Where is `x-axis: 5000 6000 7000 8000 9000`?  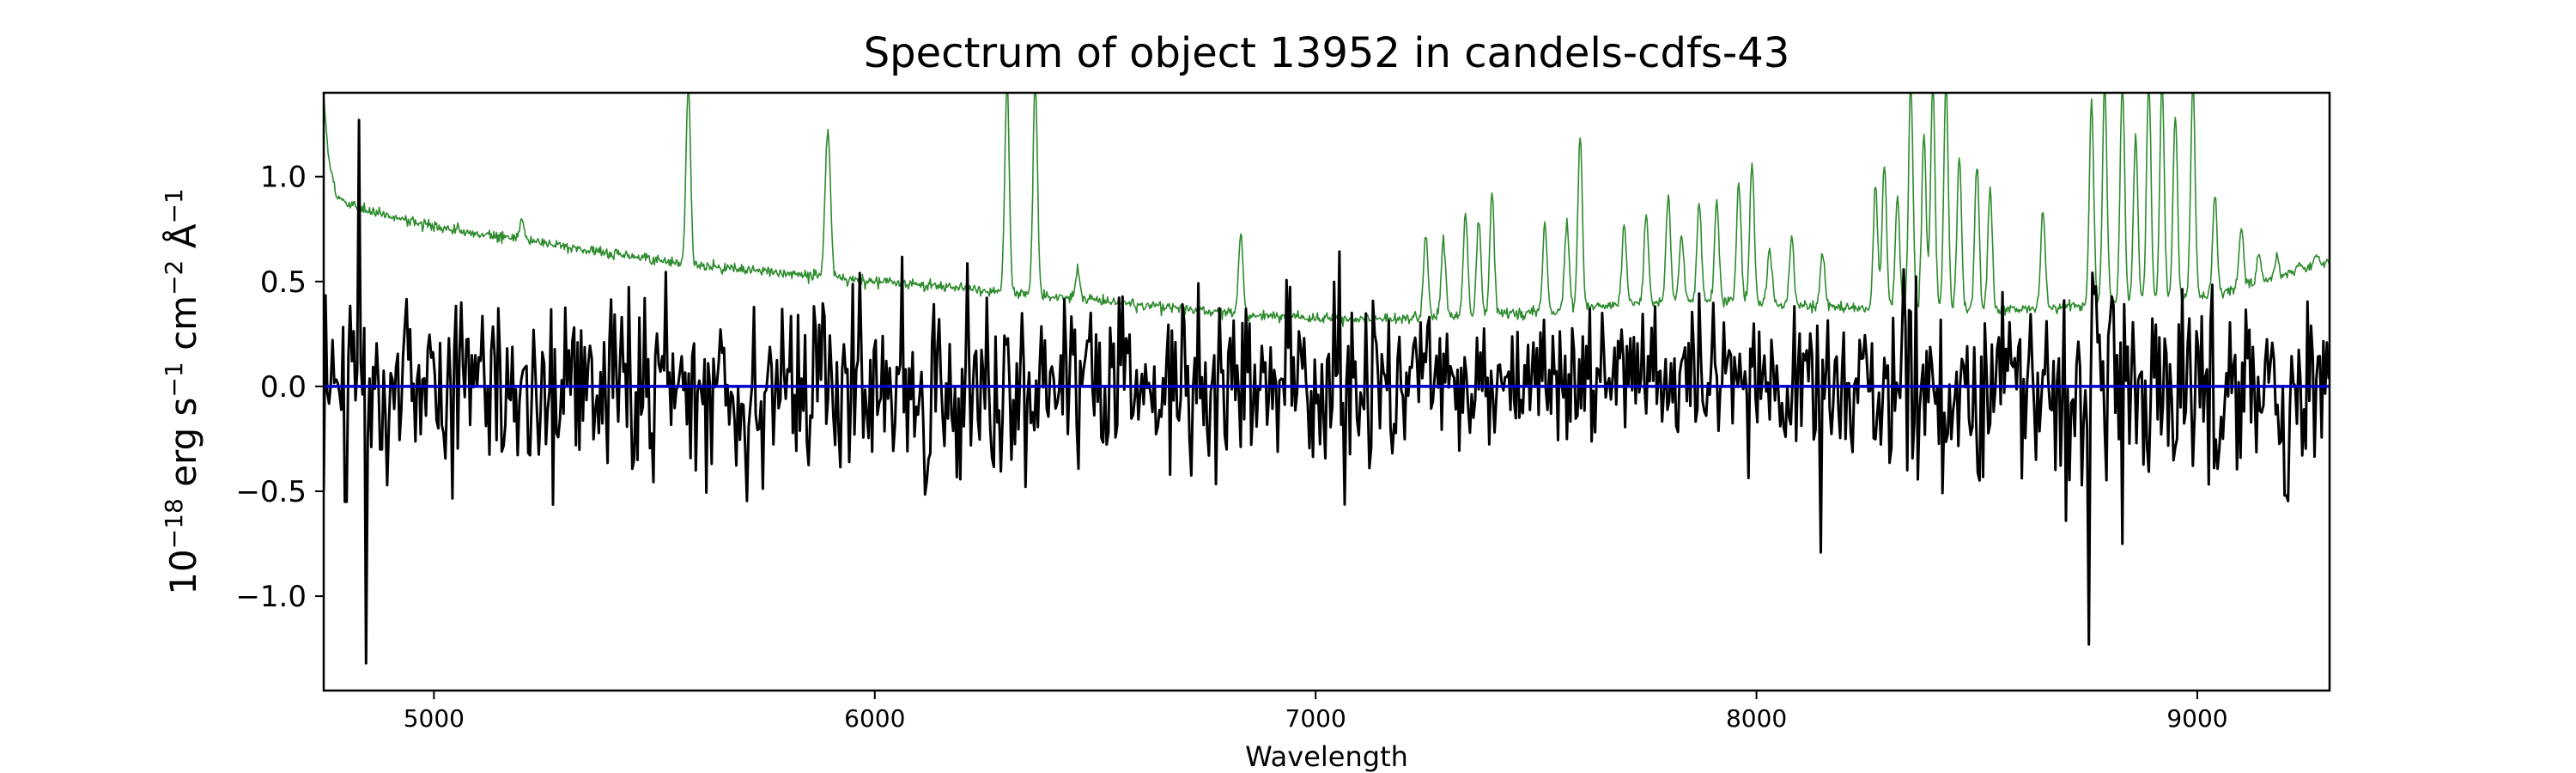 x-axis: 5000 6000 7000 8000 9000 is located at coordinates (1316, 712).